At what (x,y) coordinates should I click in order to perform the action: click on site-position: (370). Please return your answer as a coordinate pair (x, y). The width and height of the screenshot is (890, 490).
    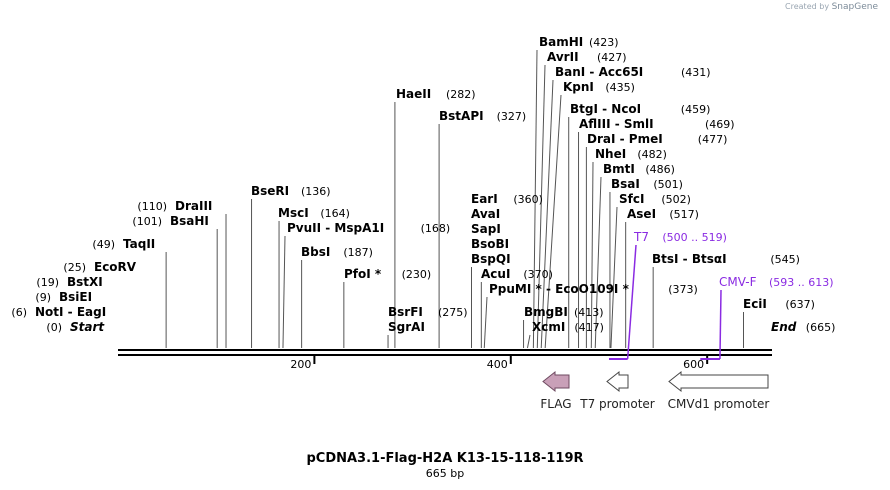
    Looking at the image, I should click on (538, 274).